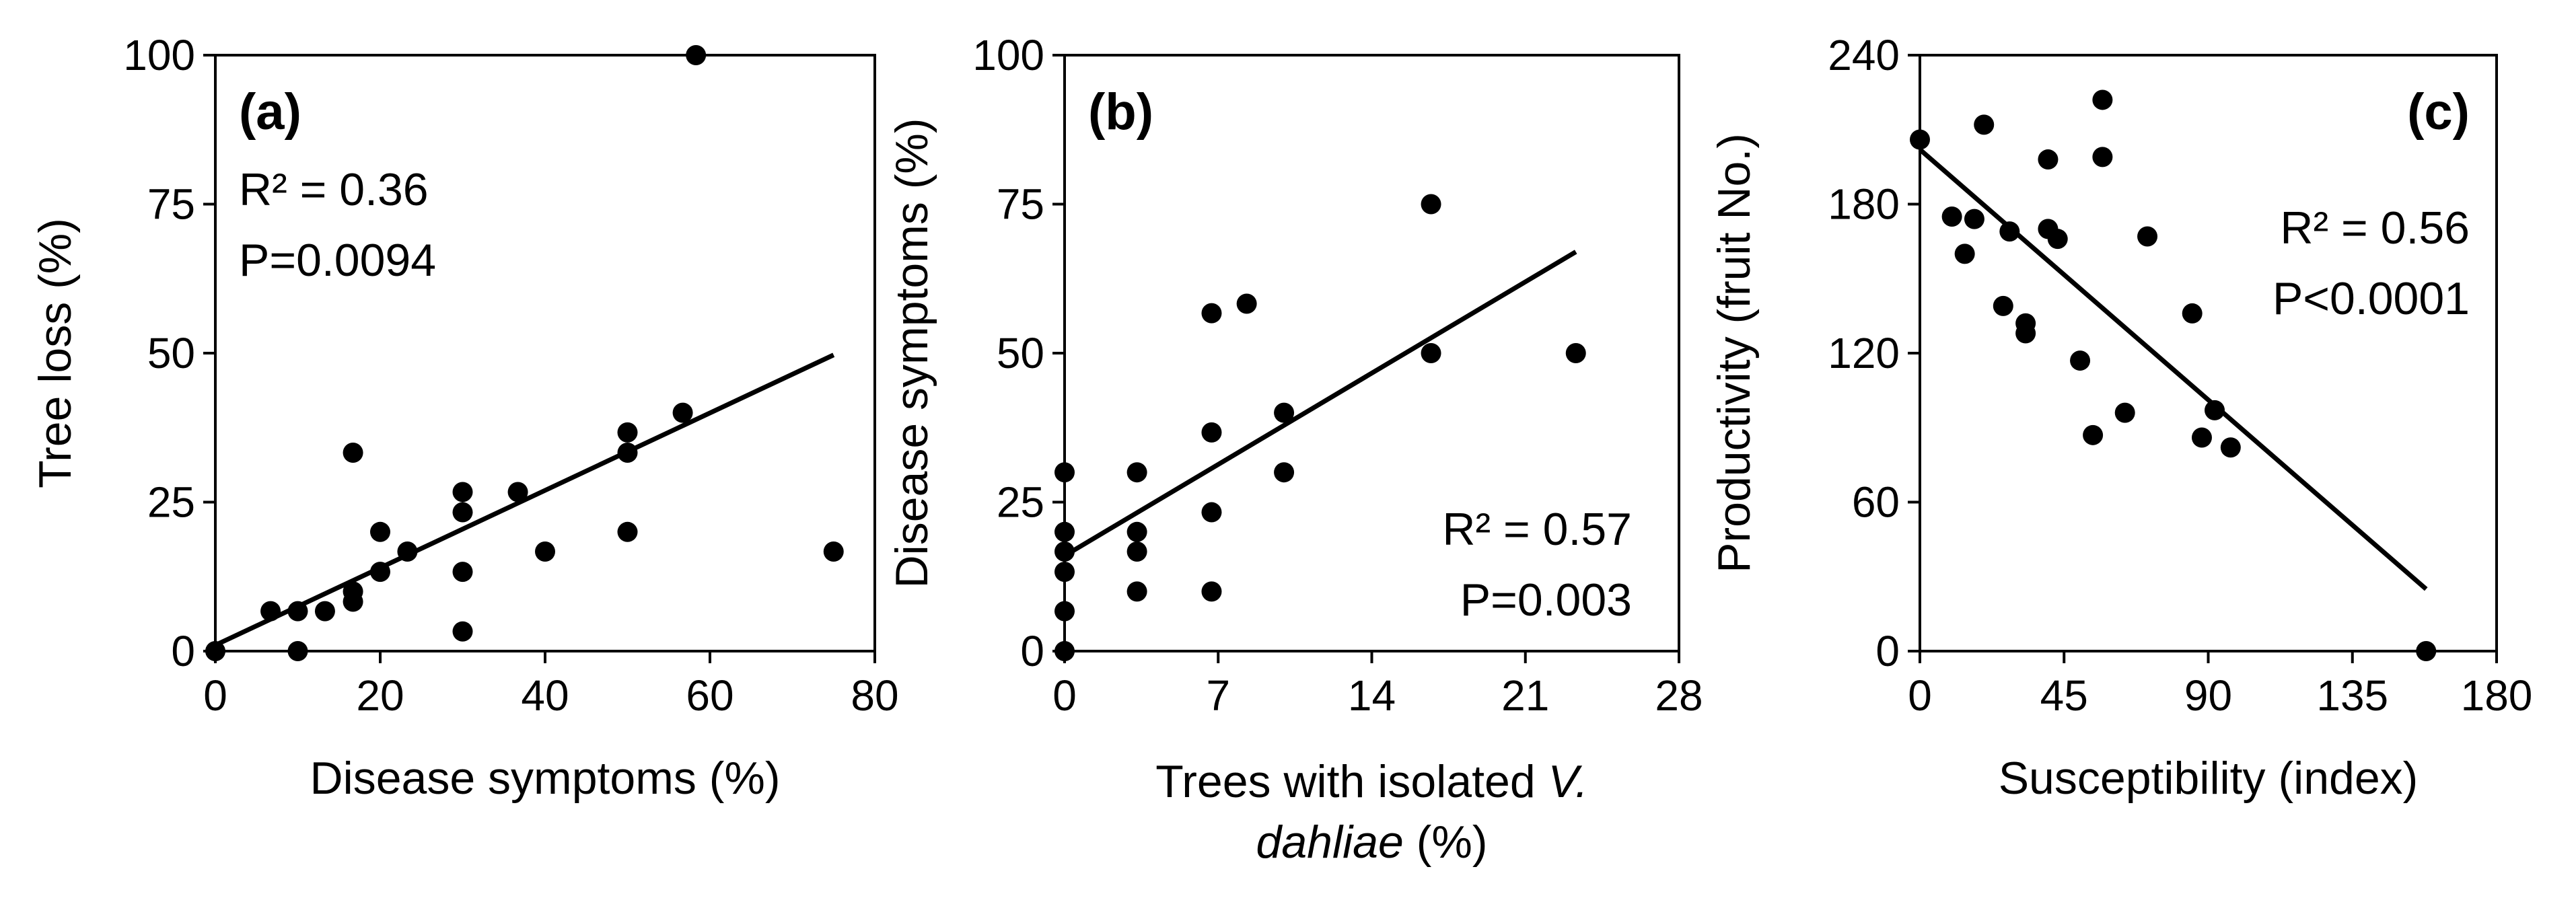 The height and width of the screenshot is (900, 2576). What do you see at coordinates (2209, 778) in the screenshot?
I see `panel-c-x-axis-label: Susceptibility (index)` at bounding box center [2209, 778].